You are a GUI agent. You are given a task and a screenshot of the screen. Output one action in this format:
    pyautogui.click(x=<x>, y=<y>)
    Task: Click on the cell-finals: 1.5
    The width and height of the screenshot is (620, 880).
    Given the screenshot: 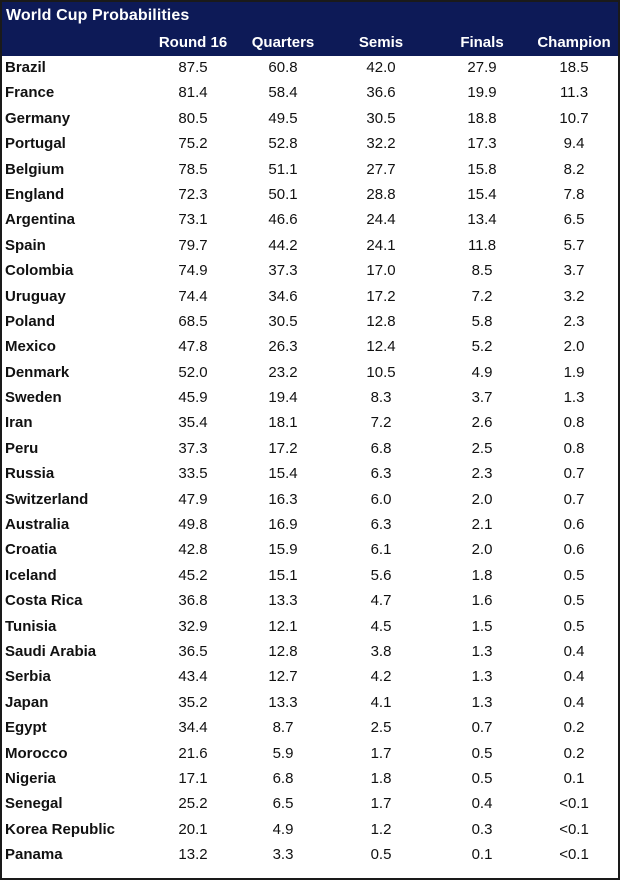 What is the action you would take?
    pyautogui.click(x=482, y=626)
    